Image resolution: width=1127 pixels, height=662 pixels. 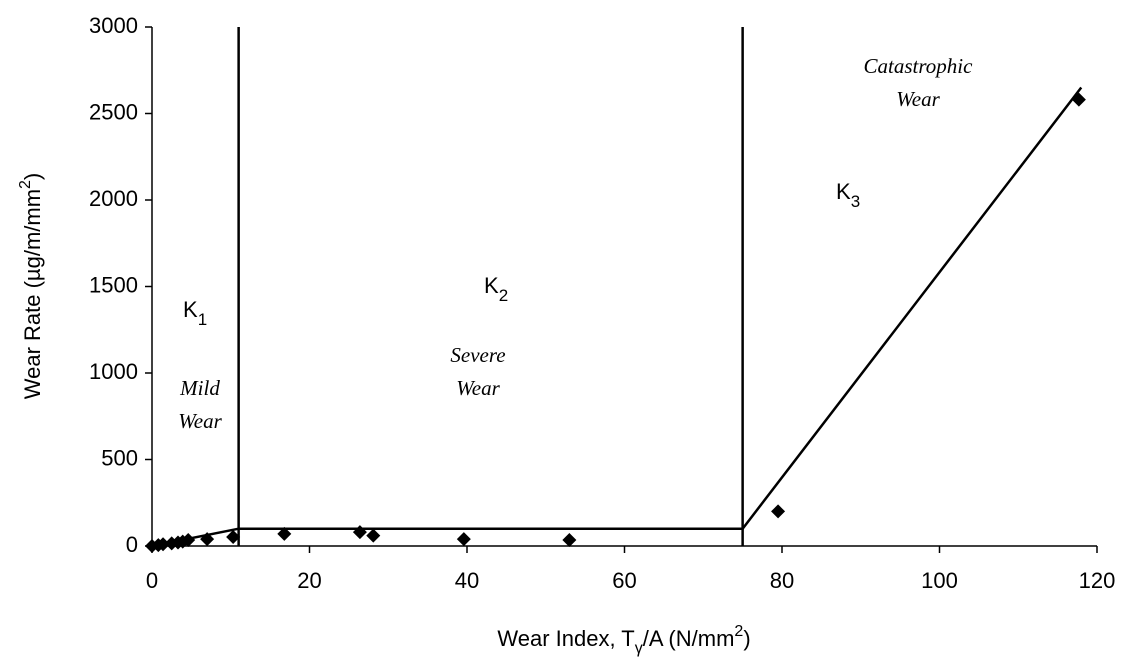 I want to click on region-label-sub: 1, so click(x=202, y=319).